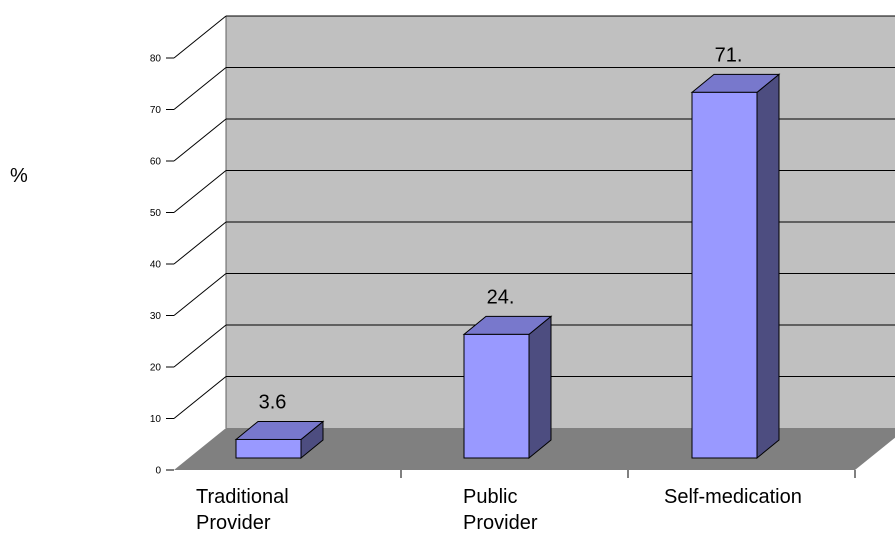 This screenshot has width=896, height=538. Describe the element at coordinates (156, 316) in the screenshot. I see `y-tick-label-30: 30` at that location.